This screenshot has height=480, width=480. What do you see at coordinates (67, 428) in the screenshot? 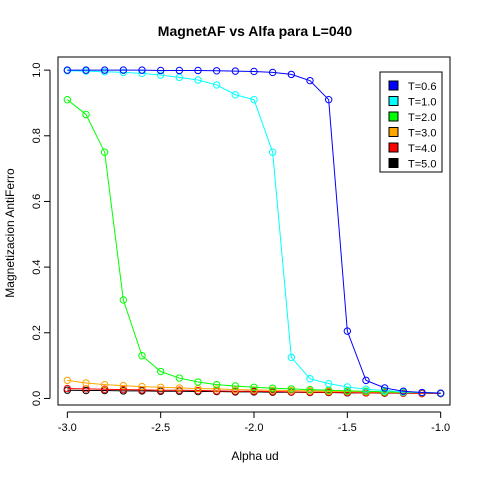
I see `x-tick-label: -3.0` at bounding box center [67, 428].